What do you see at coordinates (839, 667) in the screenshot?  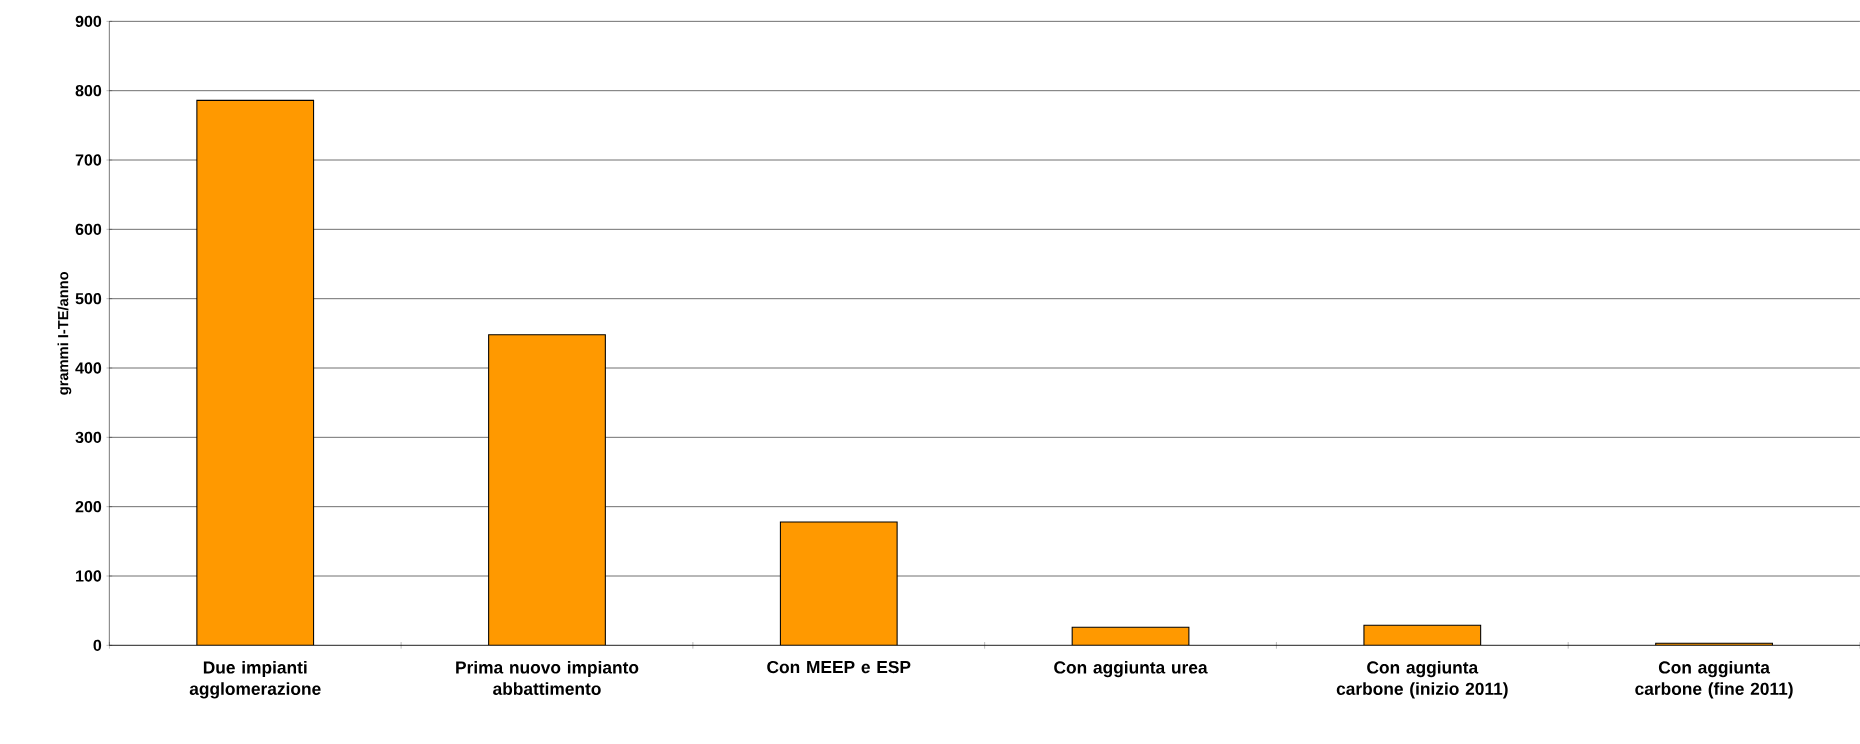 I see `x-tick-label: Con MEEP e ESP` at bounding box center [839, 667].